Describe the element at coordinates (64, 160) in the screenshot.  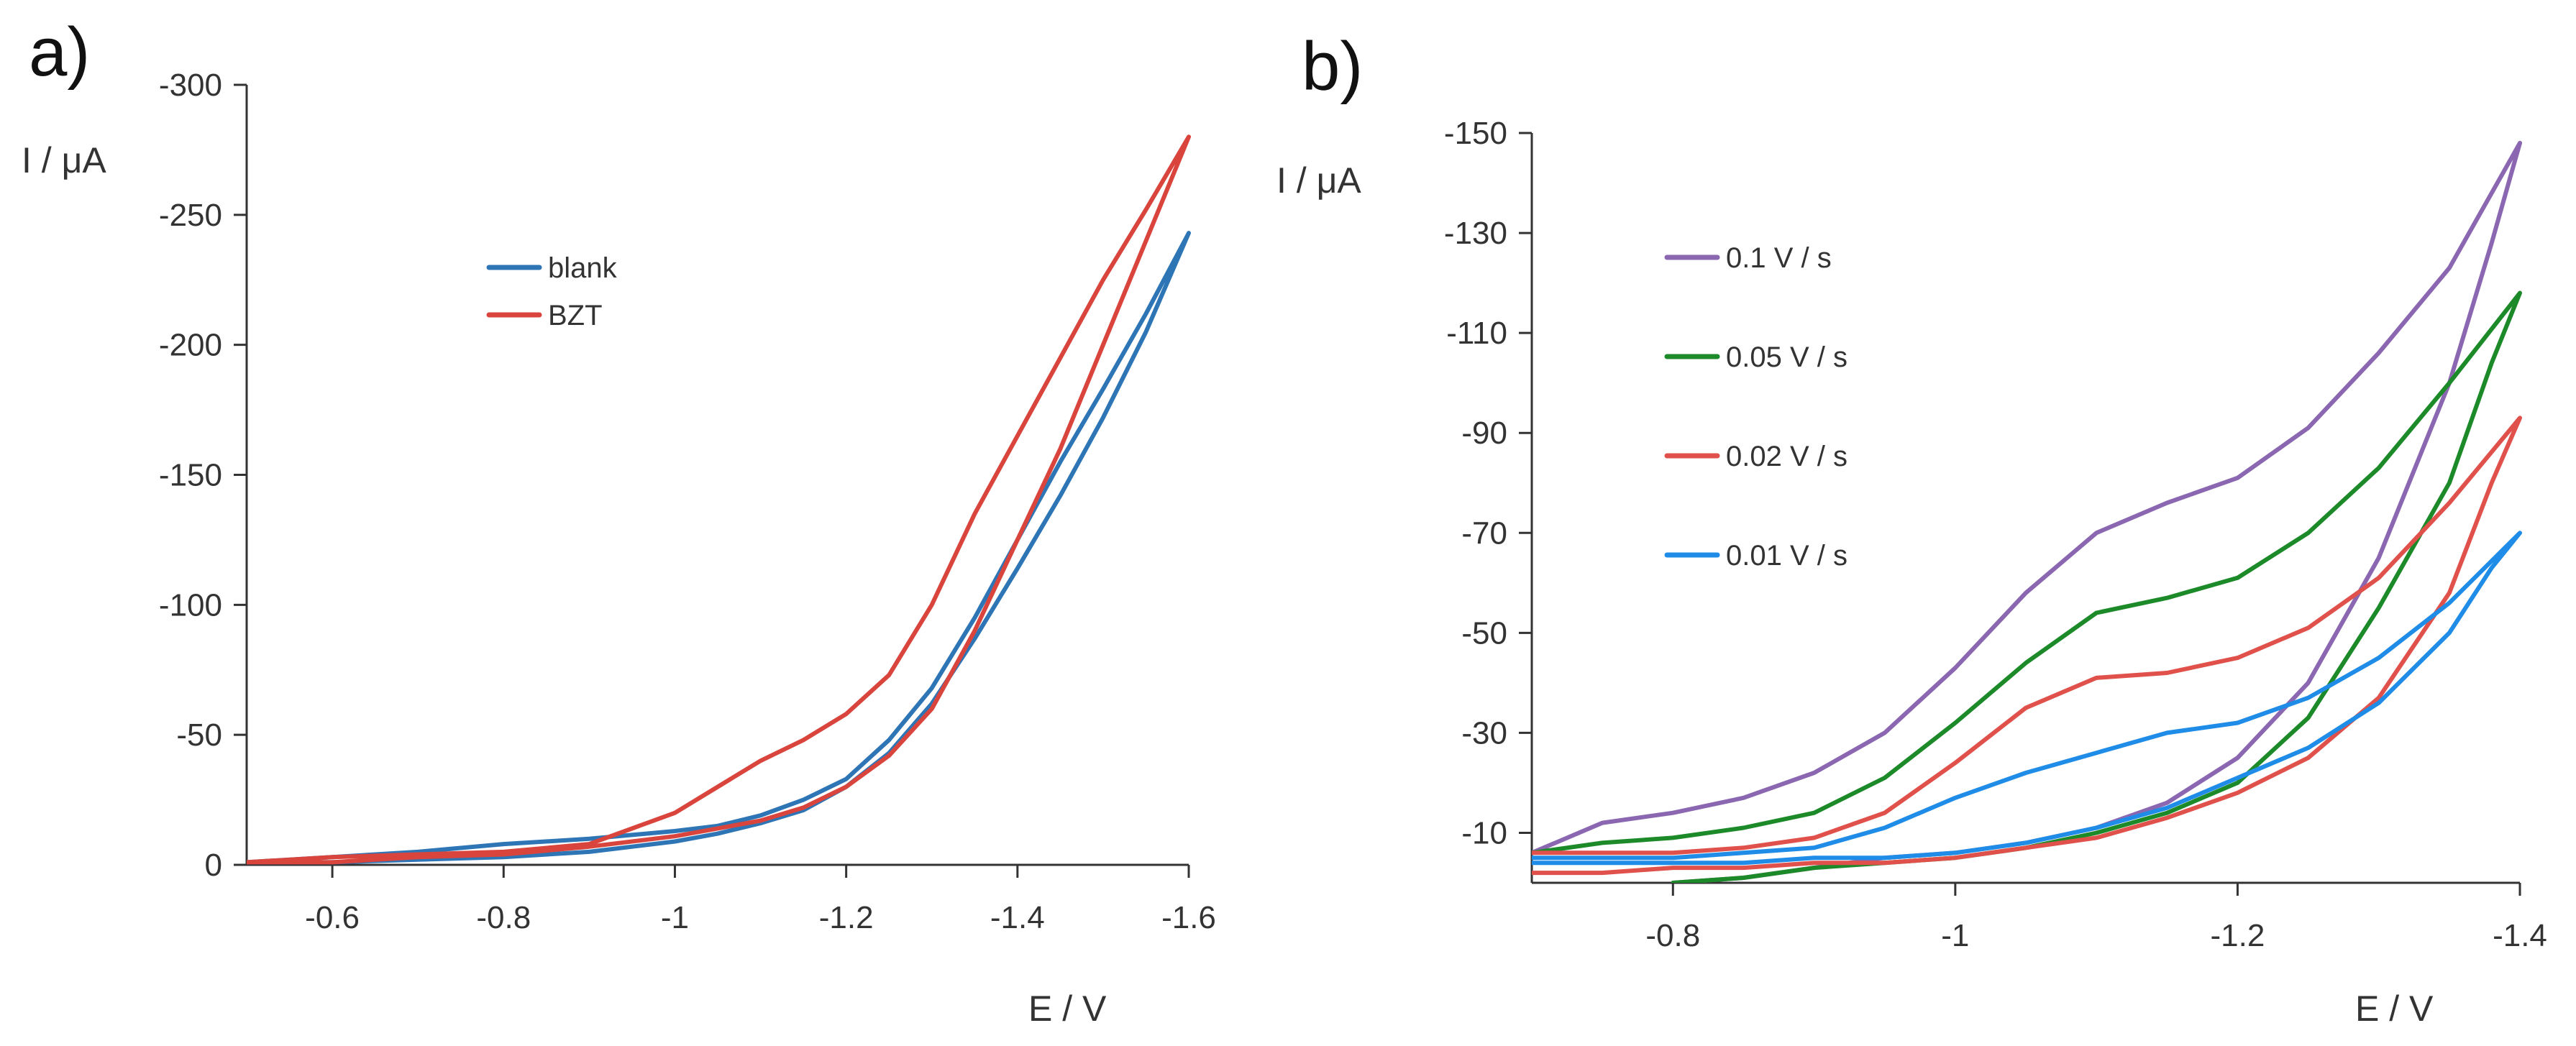
I see `panel-a-y-axis-title: I / μA` at that location.